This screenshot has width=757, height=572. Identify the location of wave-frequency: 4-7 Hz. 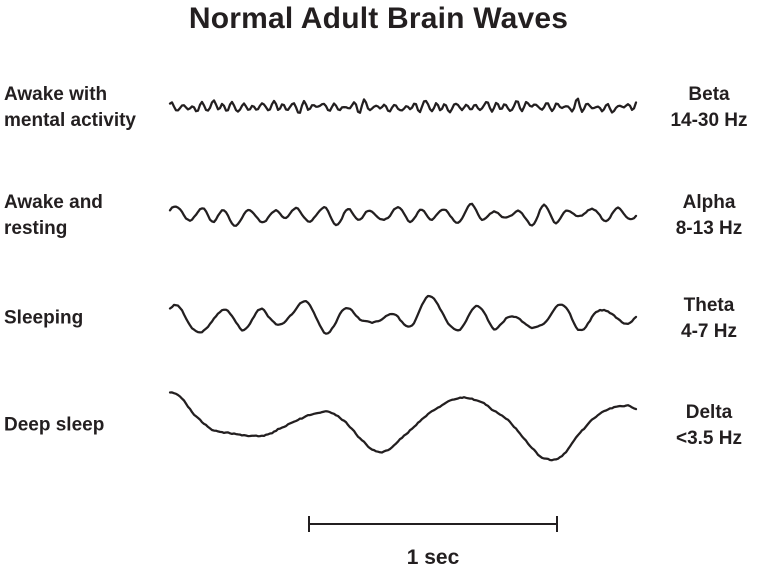
(709, 332).